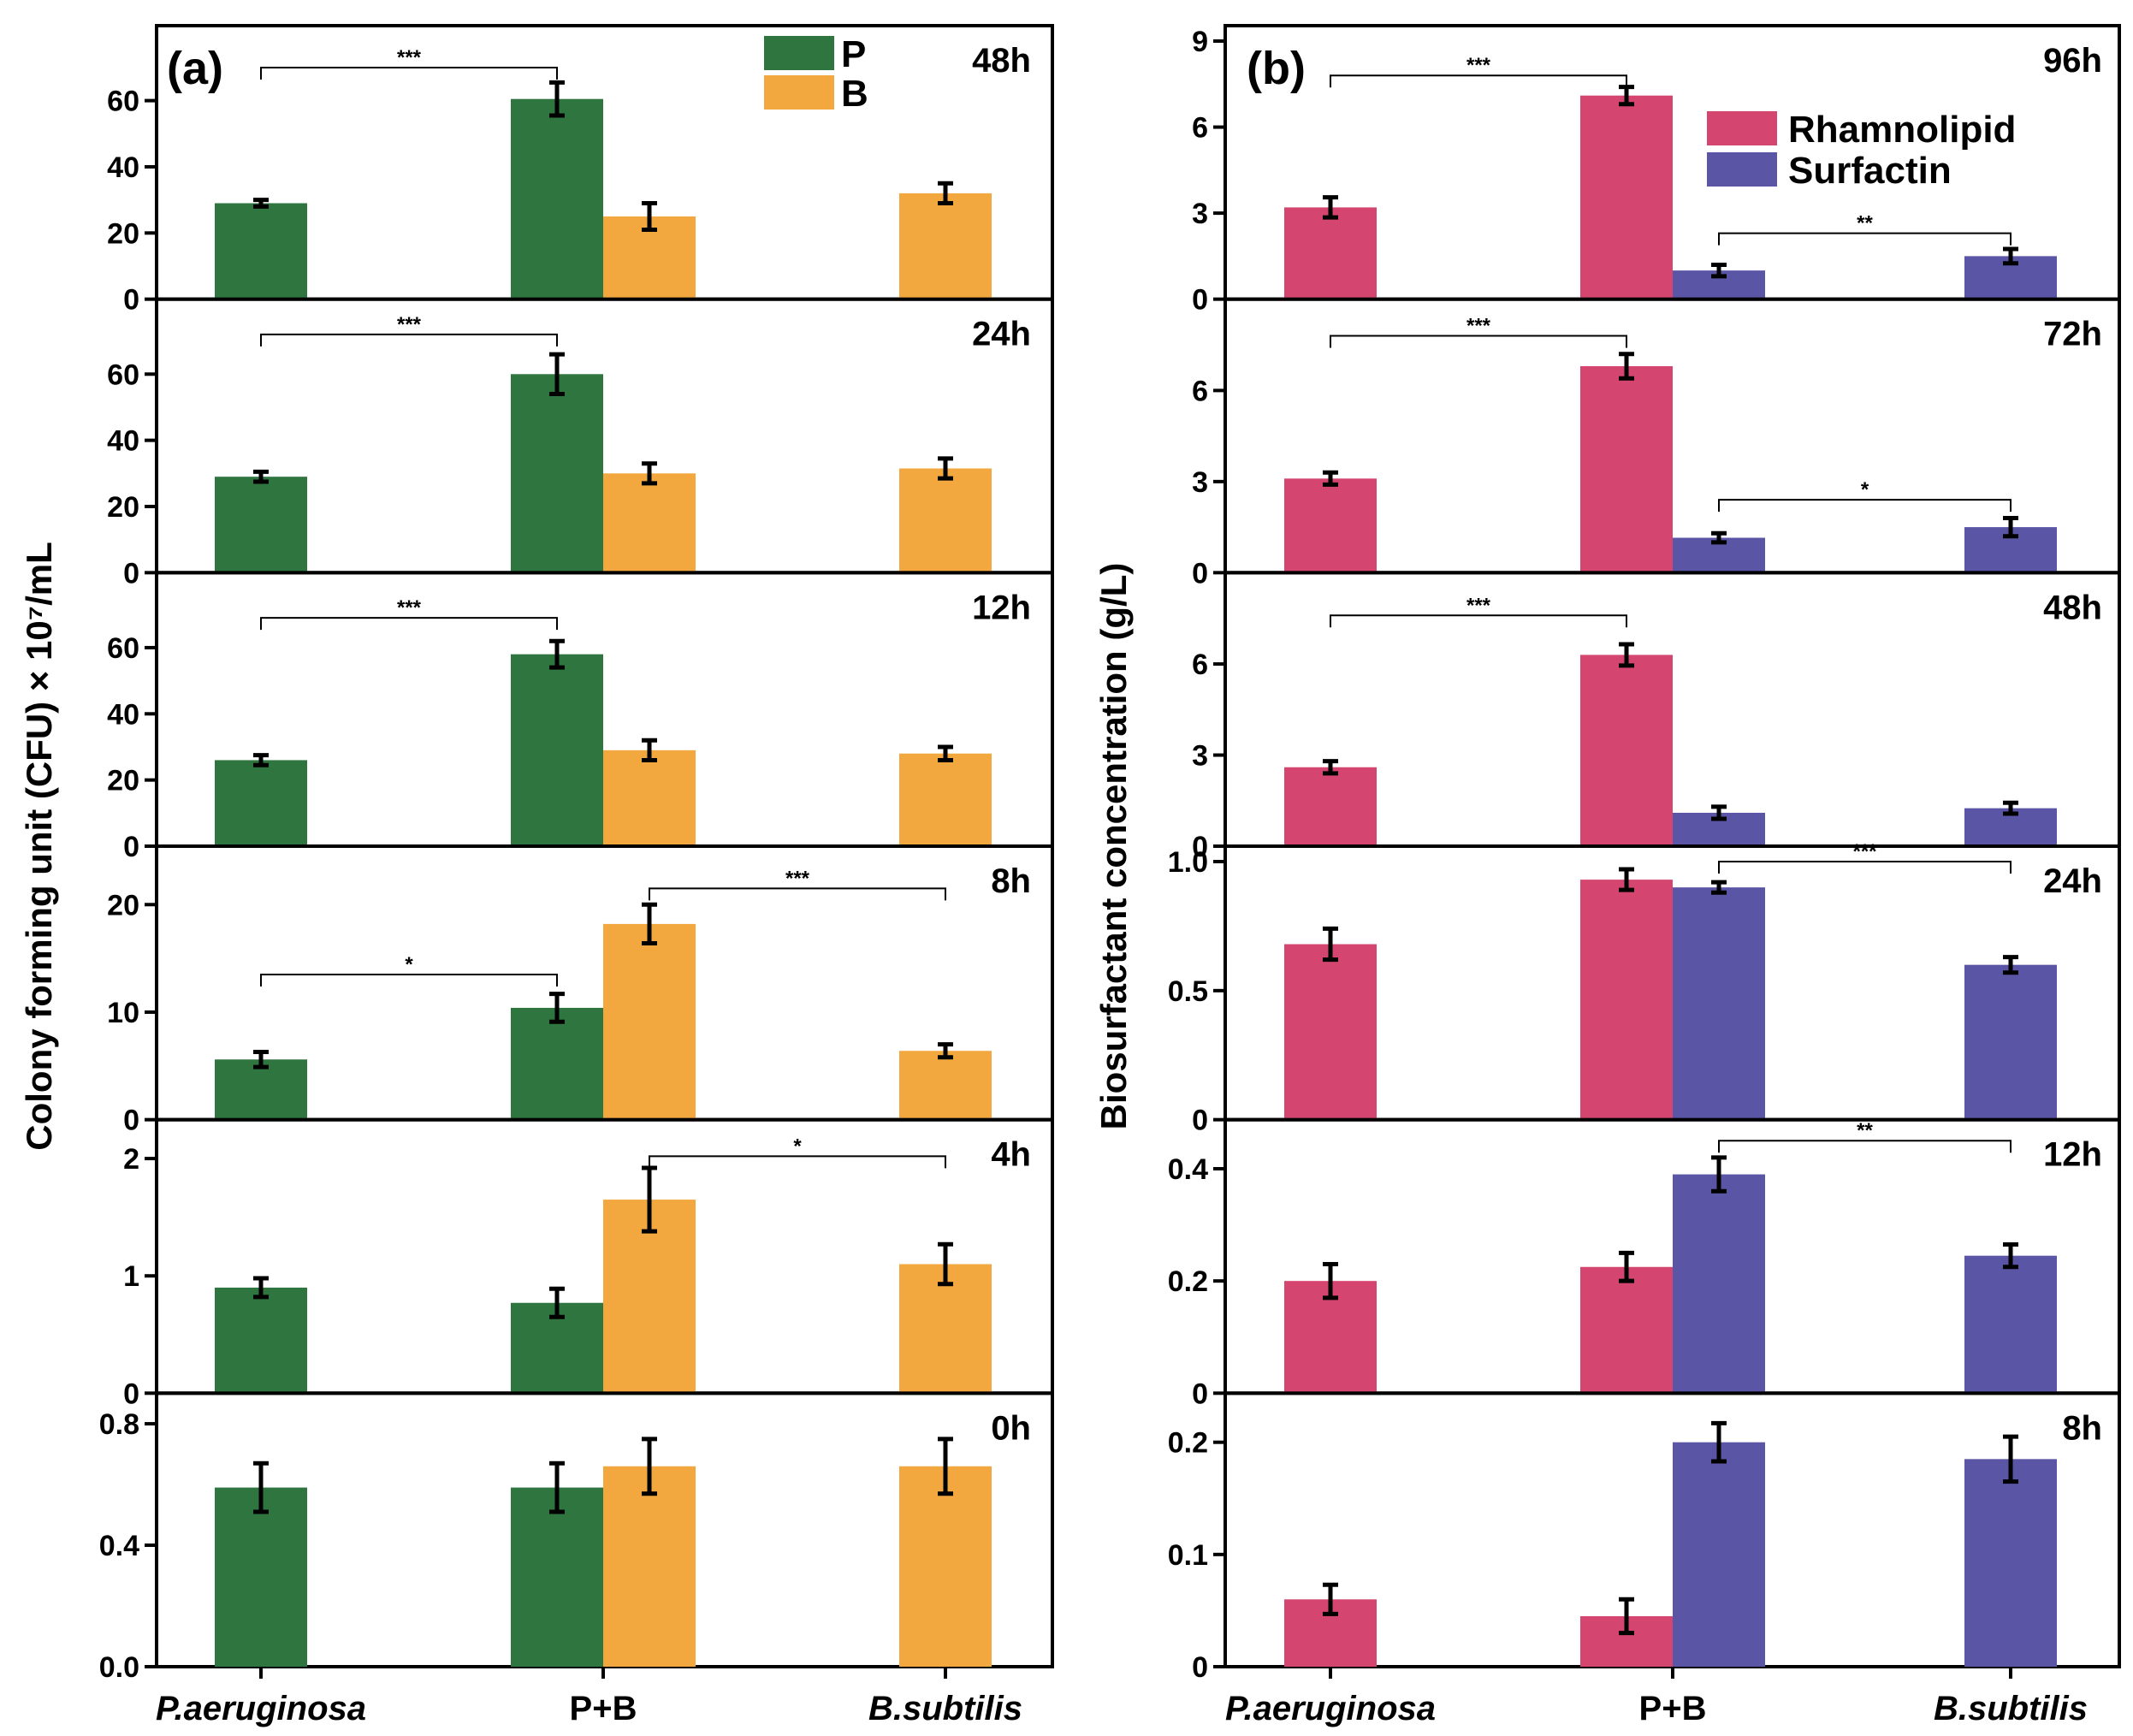 Image resolution: width=2133 pixels, height=1736 pixels. What do you see at coordinates (119, 1546) in the screenshot?
I see `y-tick-label: 0.4` at bounding box center [119, 1546].